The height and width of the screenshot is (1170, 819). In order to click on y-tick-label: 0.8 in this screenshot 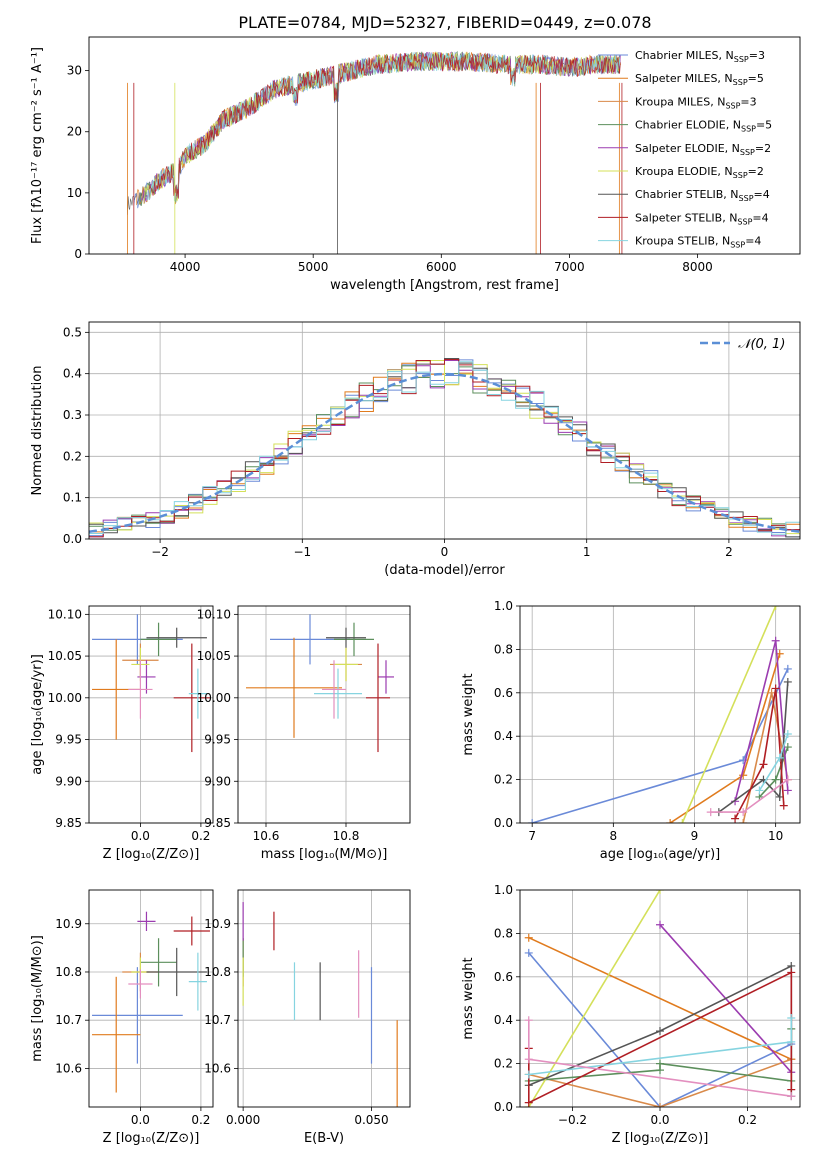, I will do `click(503, 933)`.